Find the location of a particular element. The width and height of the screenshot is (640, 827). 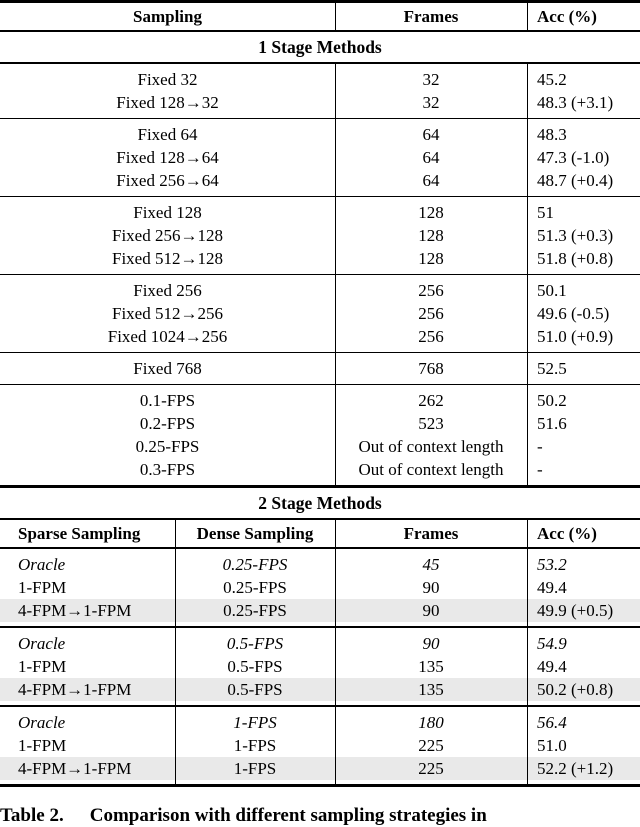

cell-sampling: 0.25-FPS is located at coordinates (167, 446).